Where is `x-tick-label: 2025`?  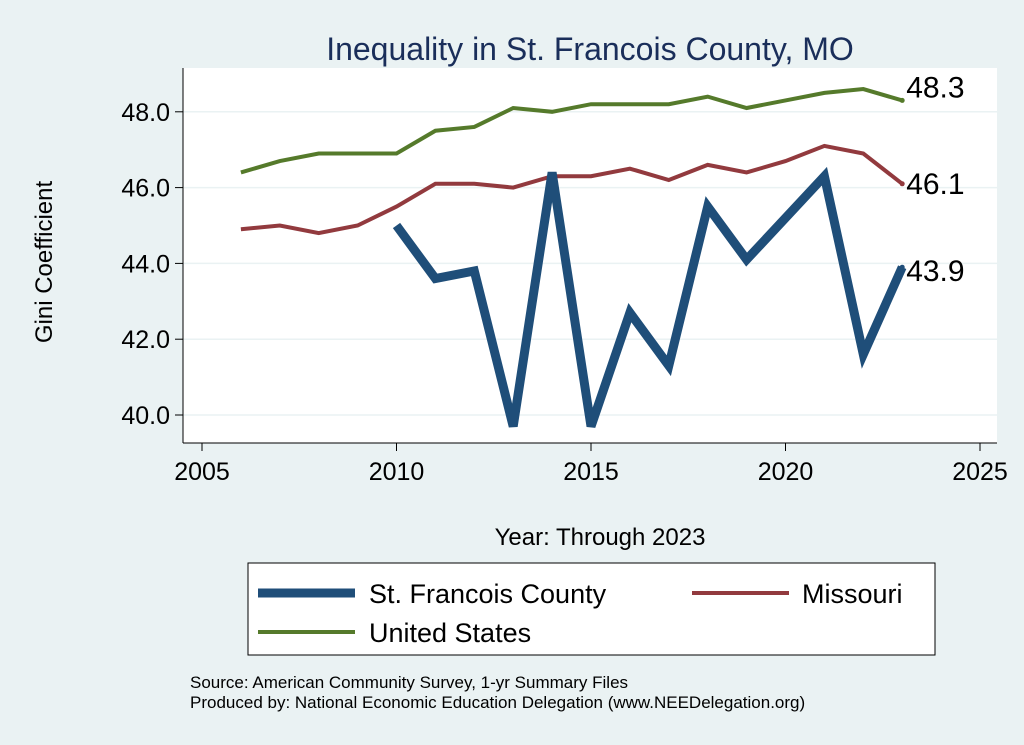
x-tick-label: 2025 is located at coordinates (980, 472).